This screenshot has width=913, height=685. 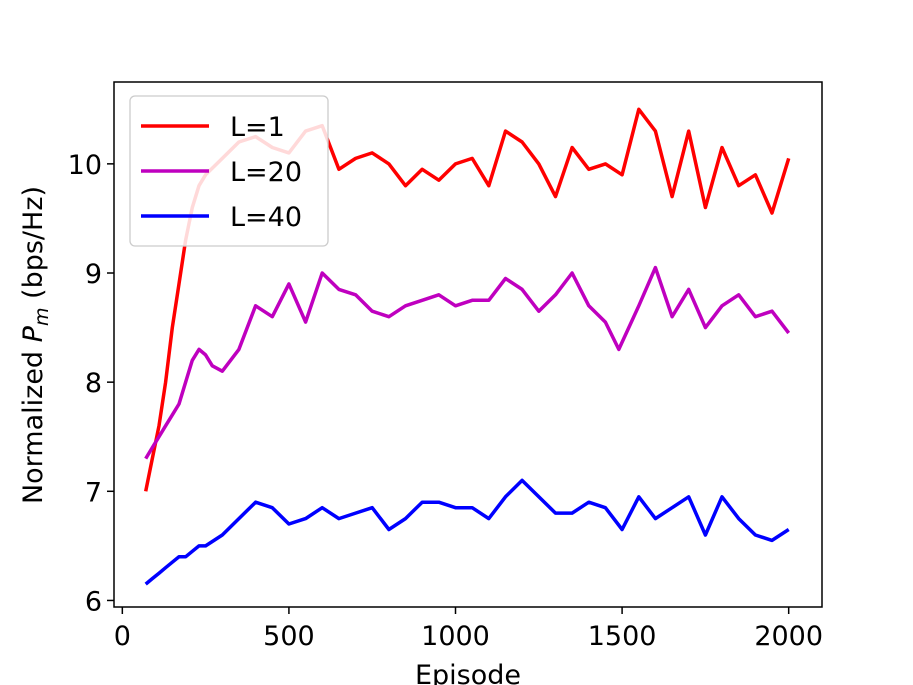 What do you see at coordinates (122, 636) in the screenshot?
I see `x-tick-label: 0` at bounding box center [122, 636].